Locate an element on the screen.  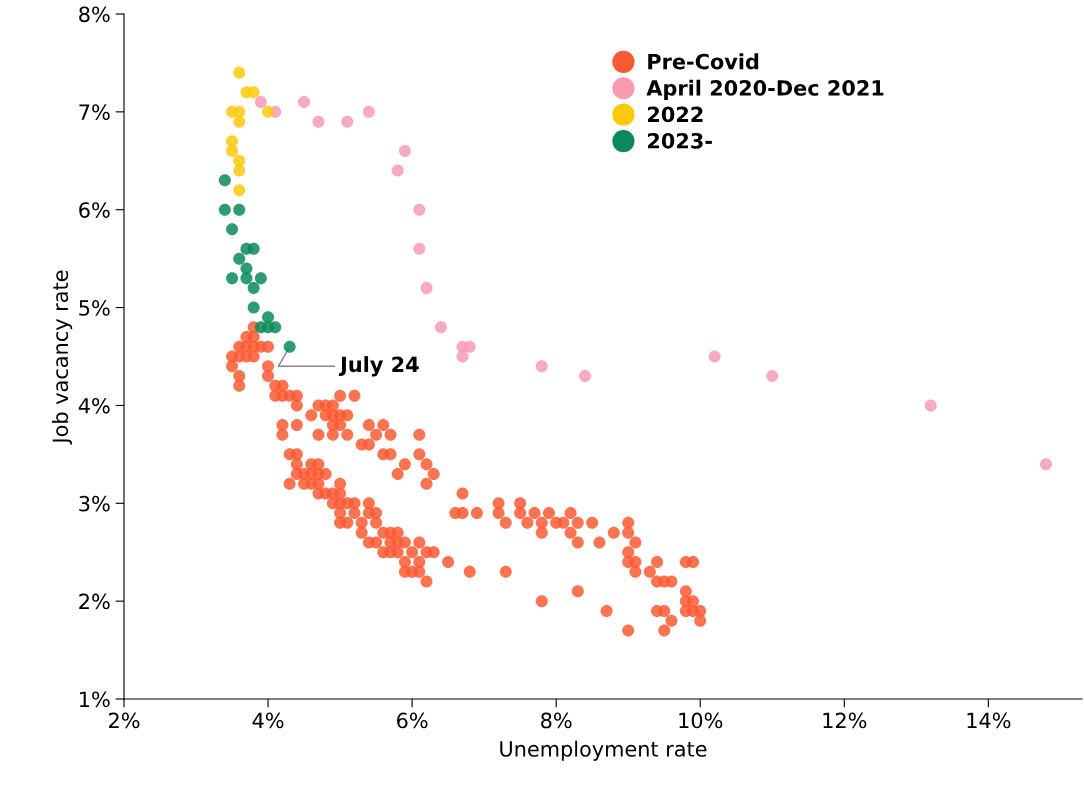
y-tick-label: 7% is located at coordinates (94, 112).